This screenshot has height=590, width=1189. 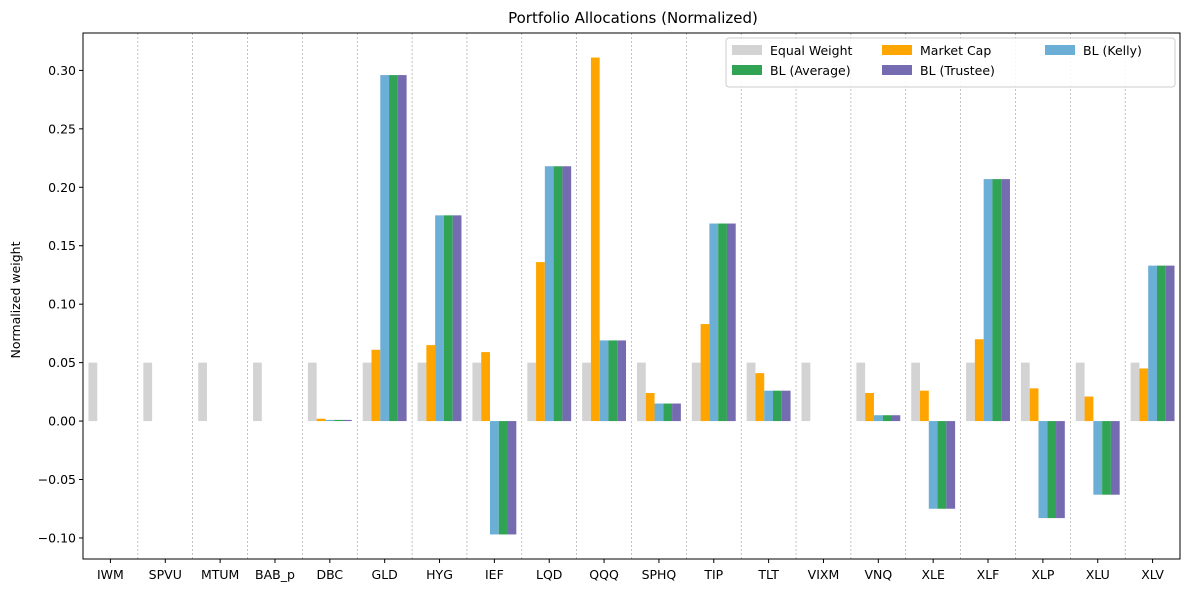 What do you see at coordinates (62, 128) in the screenshot?
I see `y-tick-label: 0.25` at bounding box center [62, 128].